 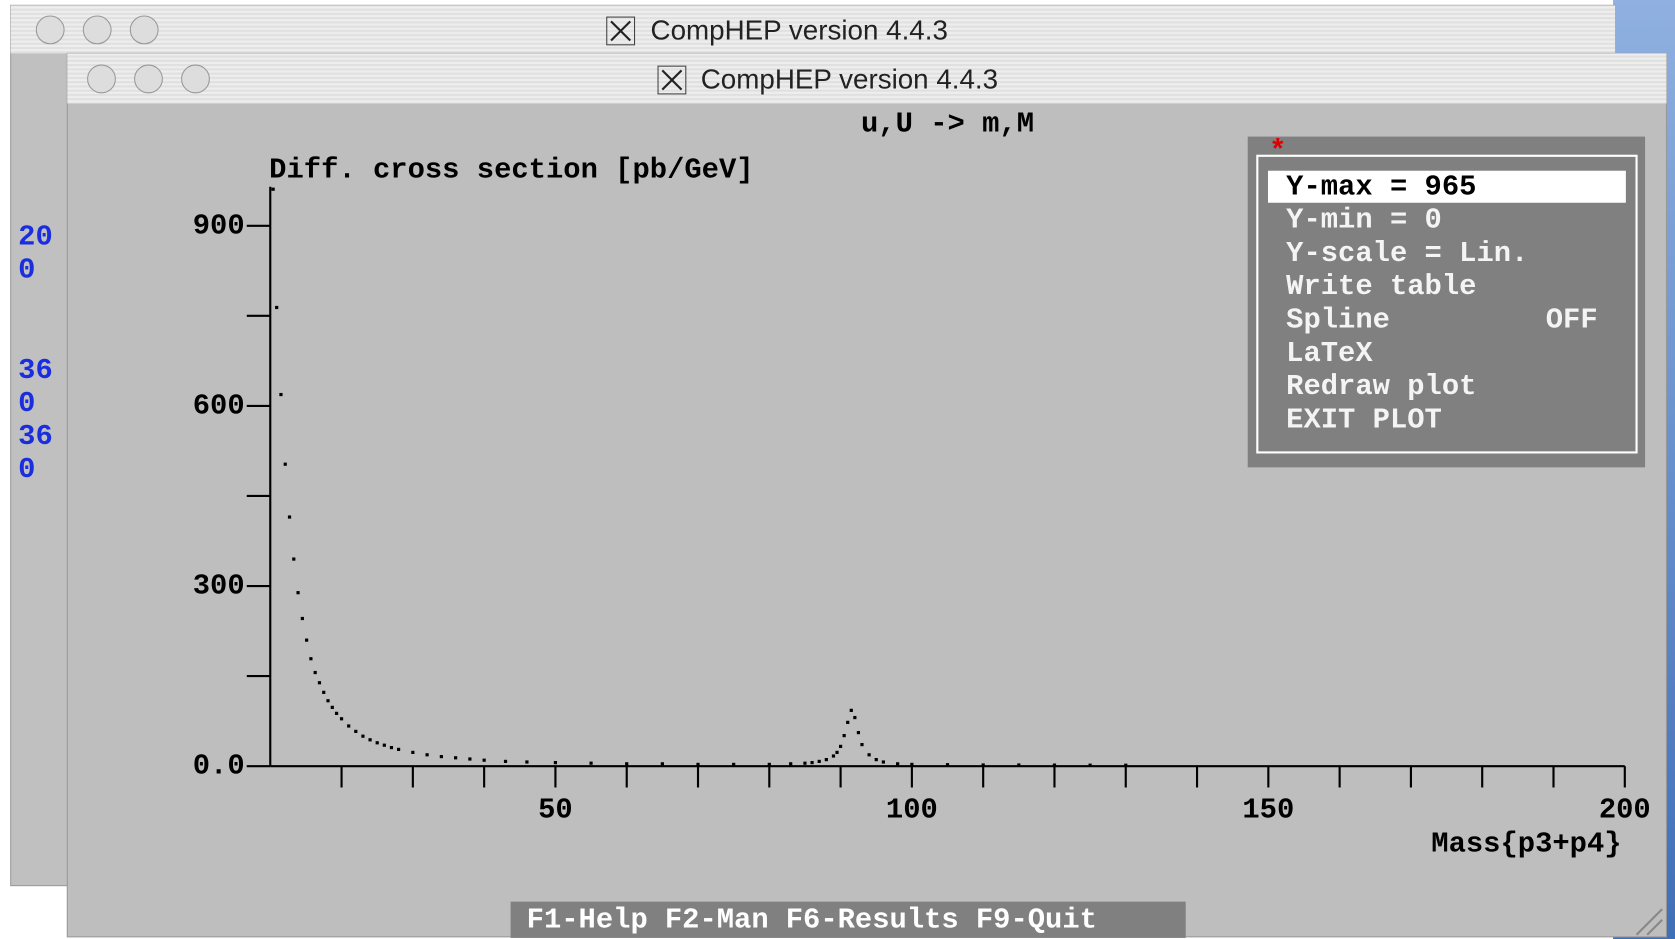 What do you see at coordinates (1277, 151) in the screenshot?
I see `menu-marker: *` at bounding box center [1277, 151].